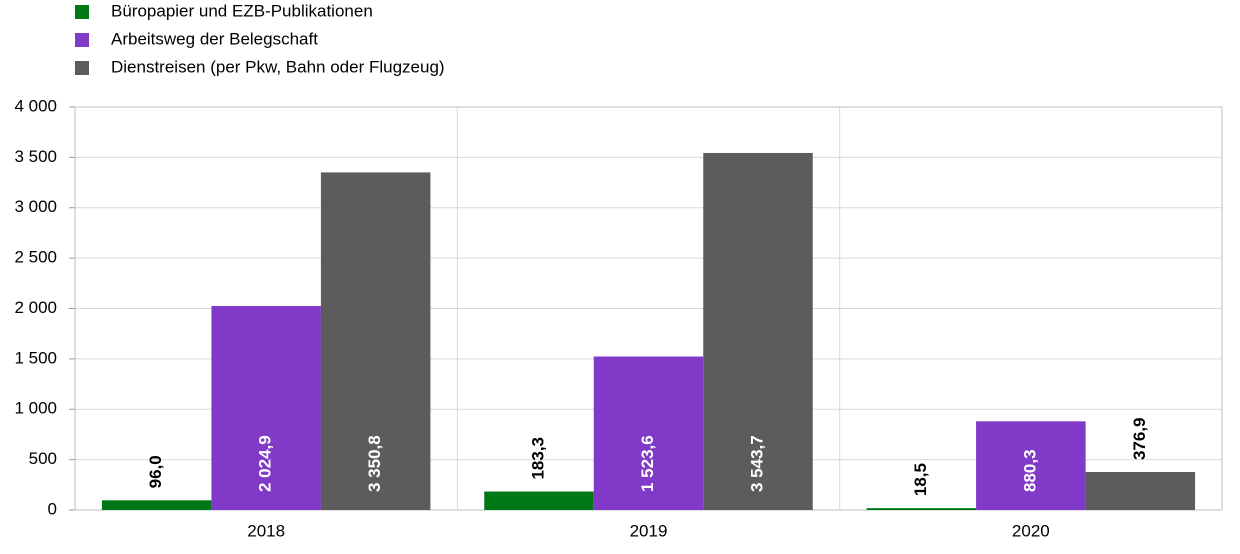 The image size is (1240, 554). Describe the element at coordinates (155, 471) in the screenshot. I see `value-label: 96,0` at that location.